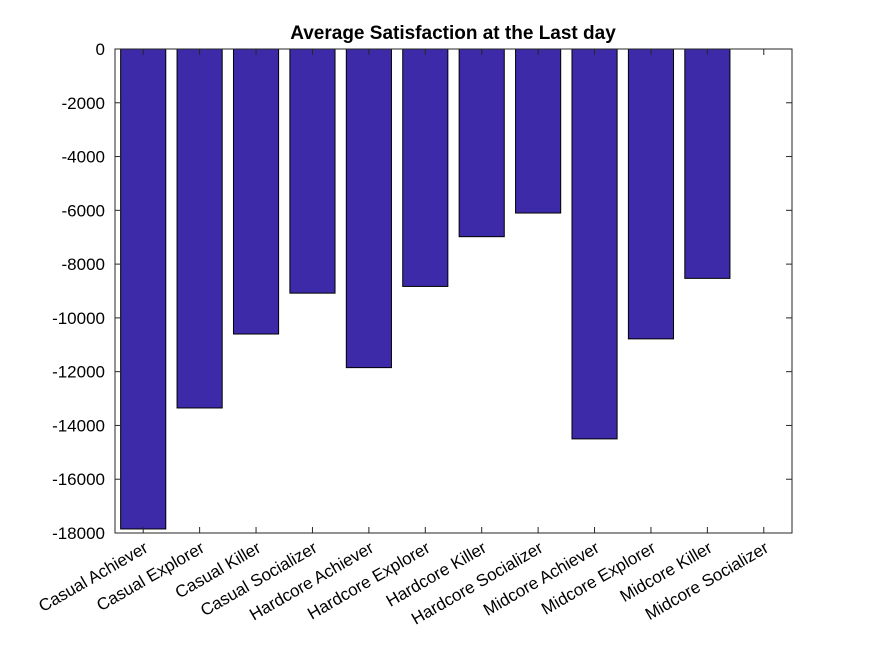 The width and height of the screenshot is (875, 661). I want to click on bar-midcore-killer, so click(707, 163).